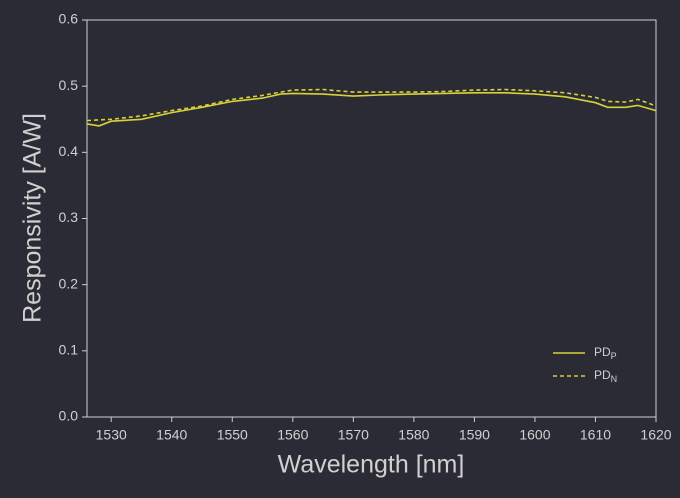 The height and width of the screenshot is (498, 680). I want to click on x-tick-label: 1590, so click(474, 435).